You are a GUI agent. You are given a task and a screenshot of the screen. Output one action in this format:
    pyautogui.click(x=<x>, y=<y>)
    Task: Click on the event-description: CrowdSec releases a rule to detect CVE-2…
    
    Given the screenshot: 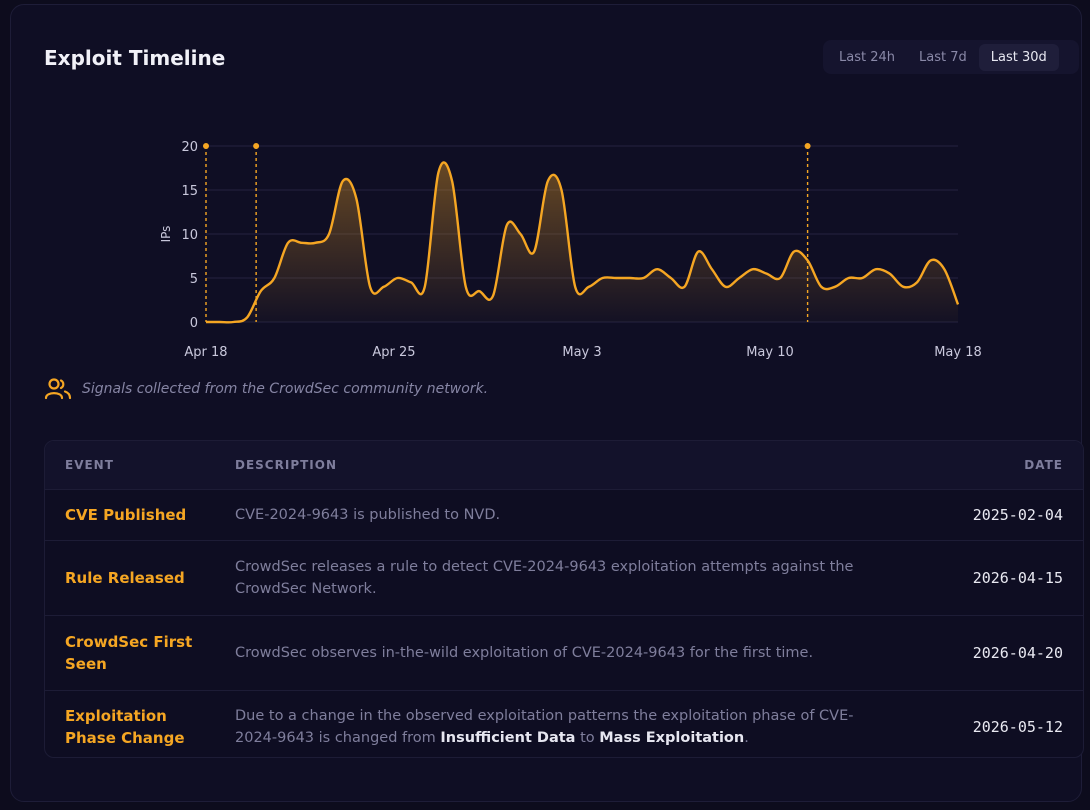 What is the action you would take?
    pyautogui.click(x=544, y=578)
    